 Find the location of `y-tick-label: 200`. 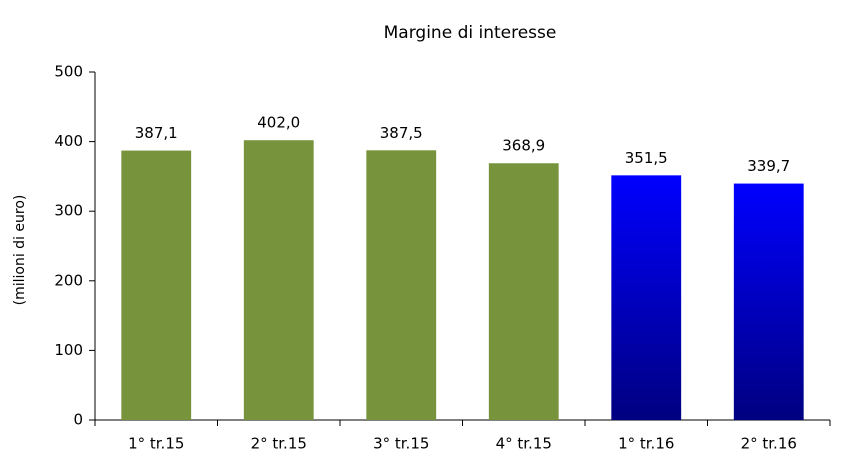

y-tick-label: 200 is located at coordinates (68, 280).